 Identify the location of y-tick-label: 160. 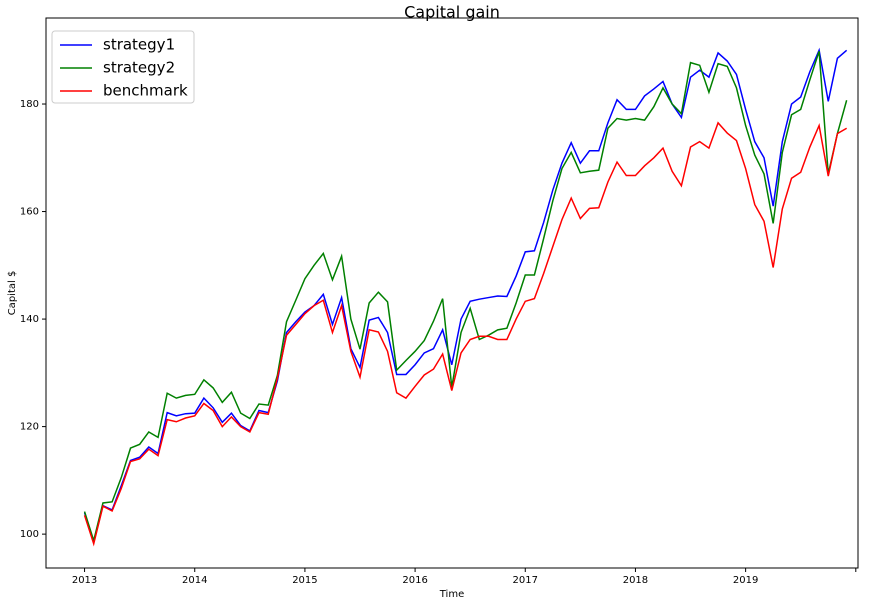
(29, 212).